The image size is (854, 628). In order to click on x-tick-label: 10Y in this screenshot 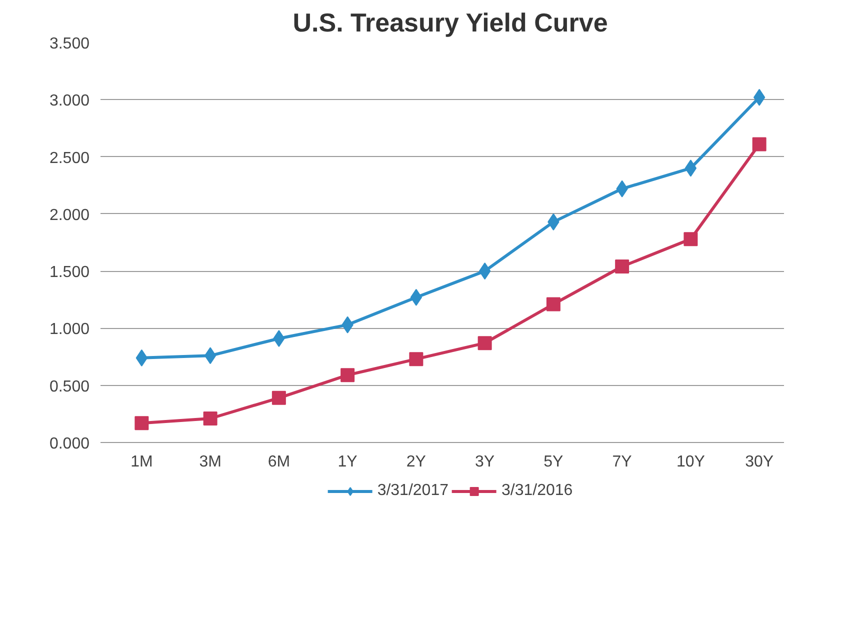, I will do `click(691, 462)`.